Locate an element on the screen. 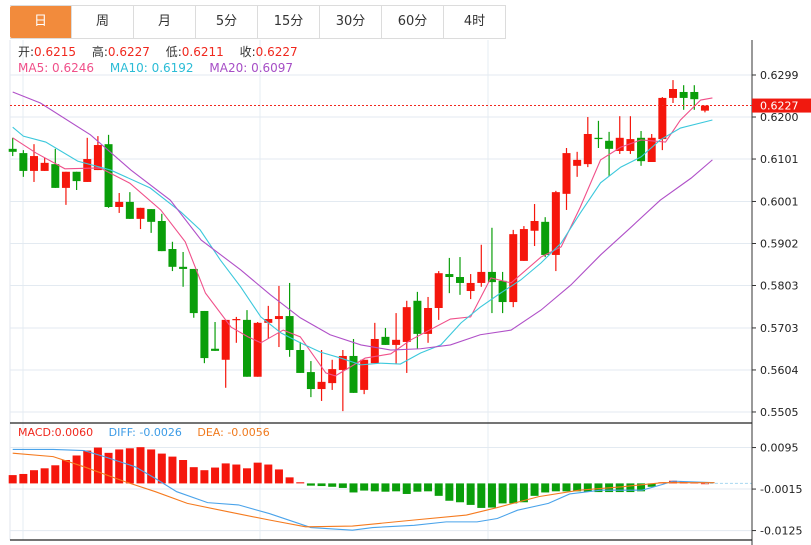 The width and height of the screenshot is (811, 545). tab-15min: 15分 is located at coordinates (289, 22).